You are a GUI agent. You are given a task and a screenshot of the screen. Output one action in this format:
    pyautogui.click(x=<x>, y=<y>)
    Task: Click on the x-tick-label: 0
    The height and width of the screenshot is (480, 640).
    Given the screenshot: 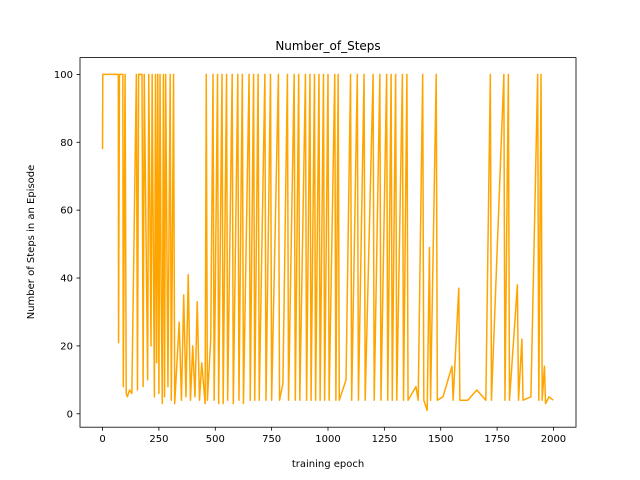 What is the action you would take?
    pyautogui.click(x=102, y=439)
    